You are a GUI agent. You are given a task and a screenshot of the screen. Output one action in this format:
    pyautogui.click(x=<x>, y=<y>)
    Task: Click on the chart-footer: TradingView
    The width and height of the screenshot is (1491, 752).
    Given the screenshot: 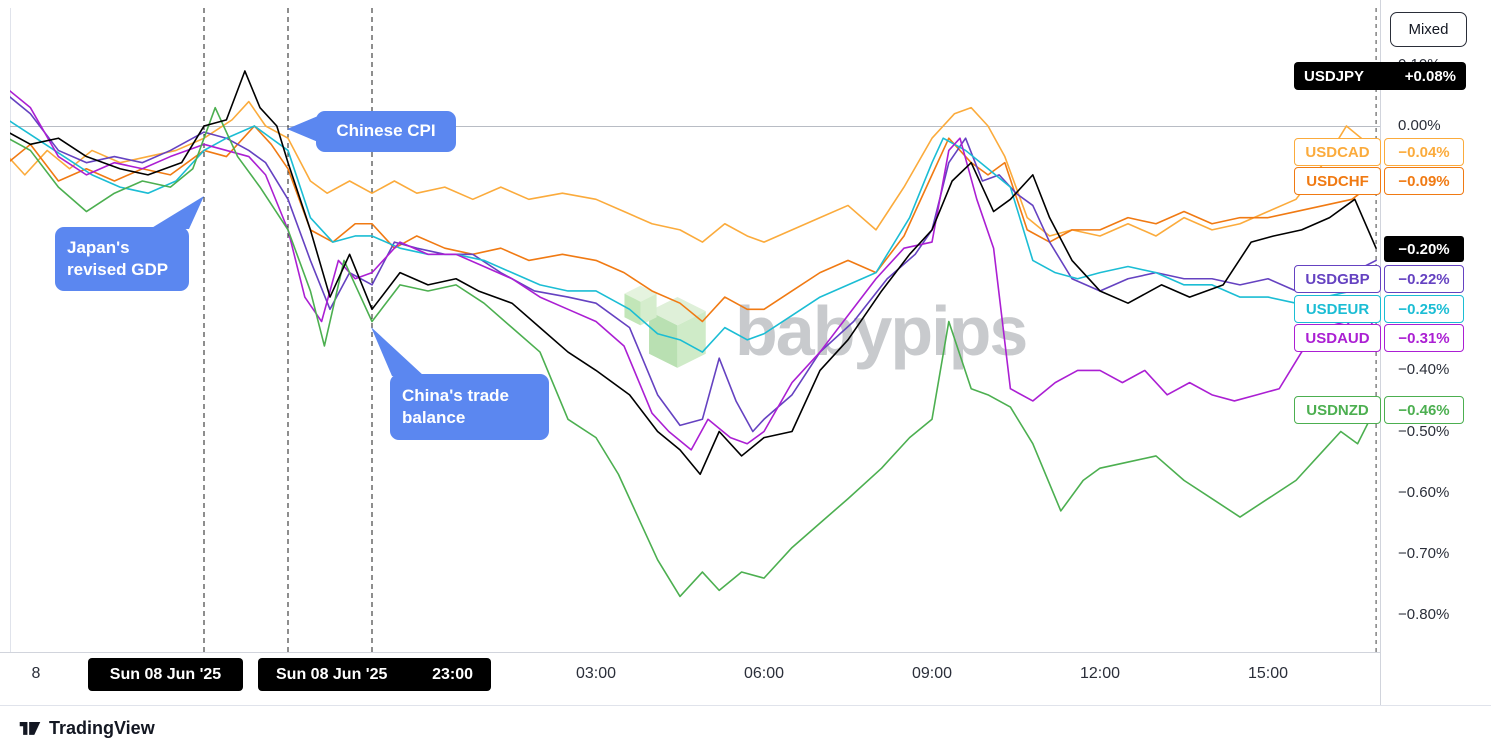 What is the action you would take?
    pyautogui.click(x=745, y=728)
    